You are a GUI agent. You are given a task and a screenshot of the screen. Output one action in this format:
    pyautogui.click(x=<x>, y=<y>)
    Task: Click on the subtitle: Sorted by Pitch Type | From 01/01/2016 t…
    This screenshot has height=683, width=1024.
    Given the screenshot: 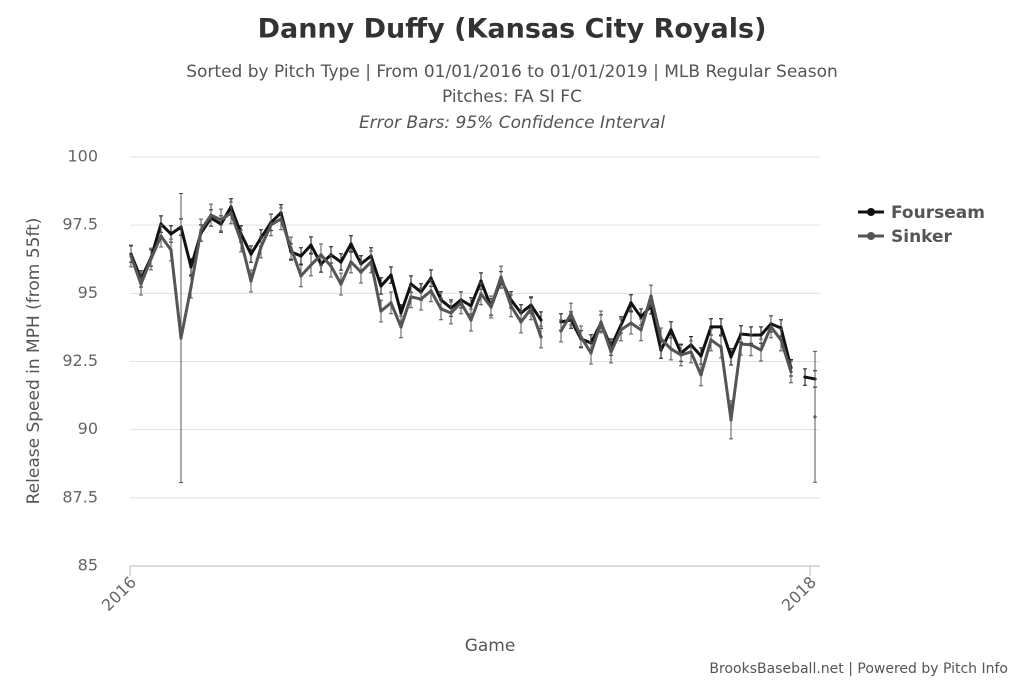 What is the action you would take?
    pyautogui.click(x=512, y=72)
    